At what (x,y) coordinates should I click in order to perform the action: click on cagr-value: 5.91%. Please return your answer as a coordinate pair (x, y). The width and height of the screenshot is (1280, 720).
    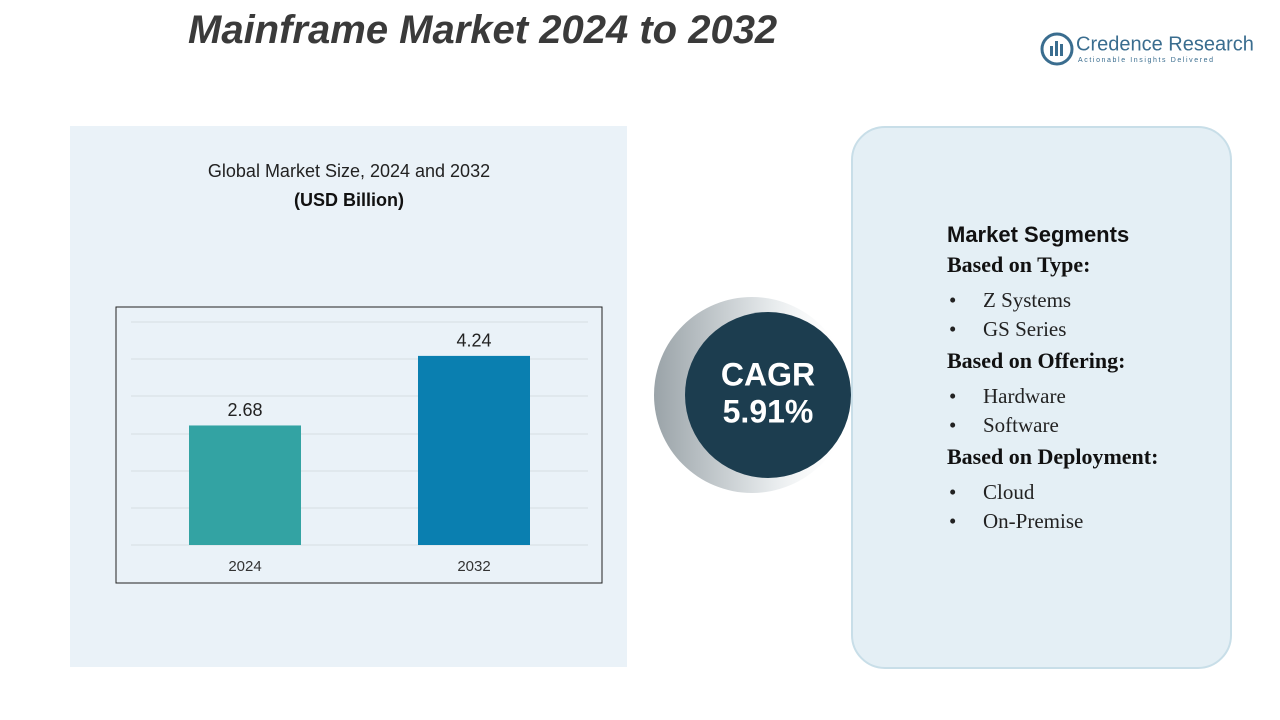
    Looking at the image, I should click on (768, 411).